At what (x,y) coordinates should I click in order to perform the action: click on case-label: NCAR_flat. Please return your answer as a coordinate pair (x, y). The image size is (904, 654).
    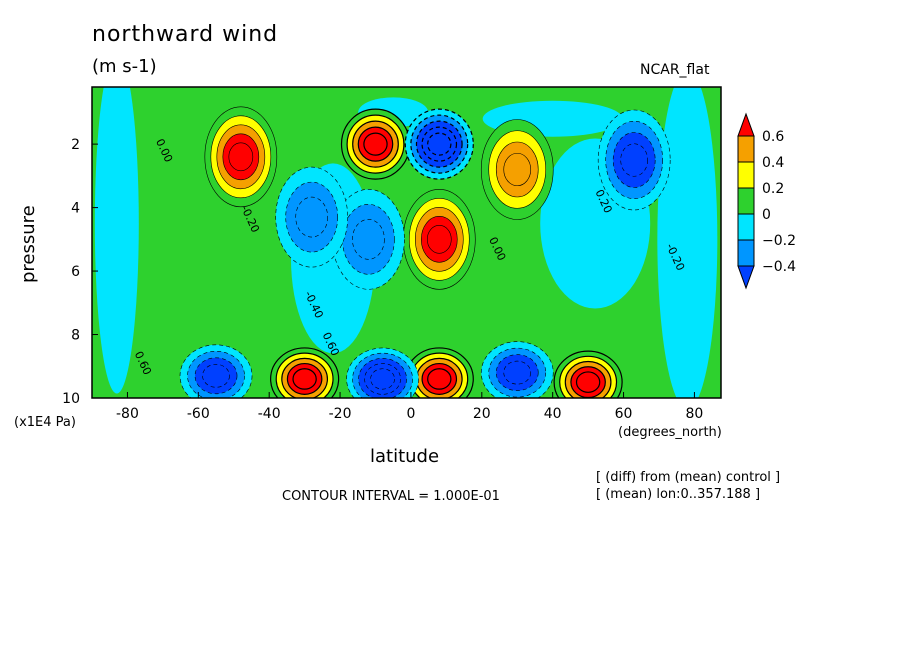
    Looking at the image, I should click on (675, 70).